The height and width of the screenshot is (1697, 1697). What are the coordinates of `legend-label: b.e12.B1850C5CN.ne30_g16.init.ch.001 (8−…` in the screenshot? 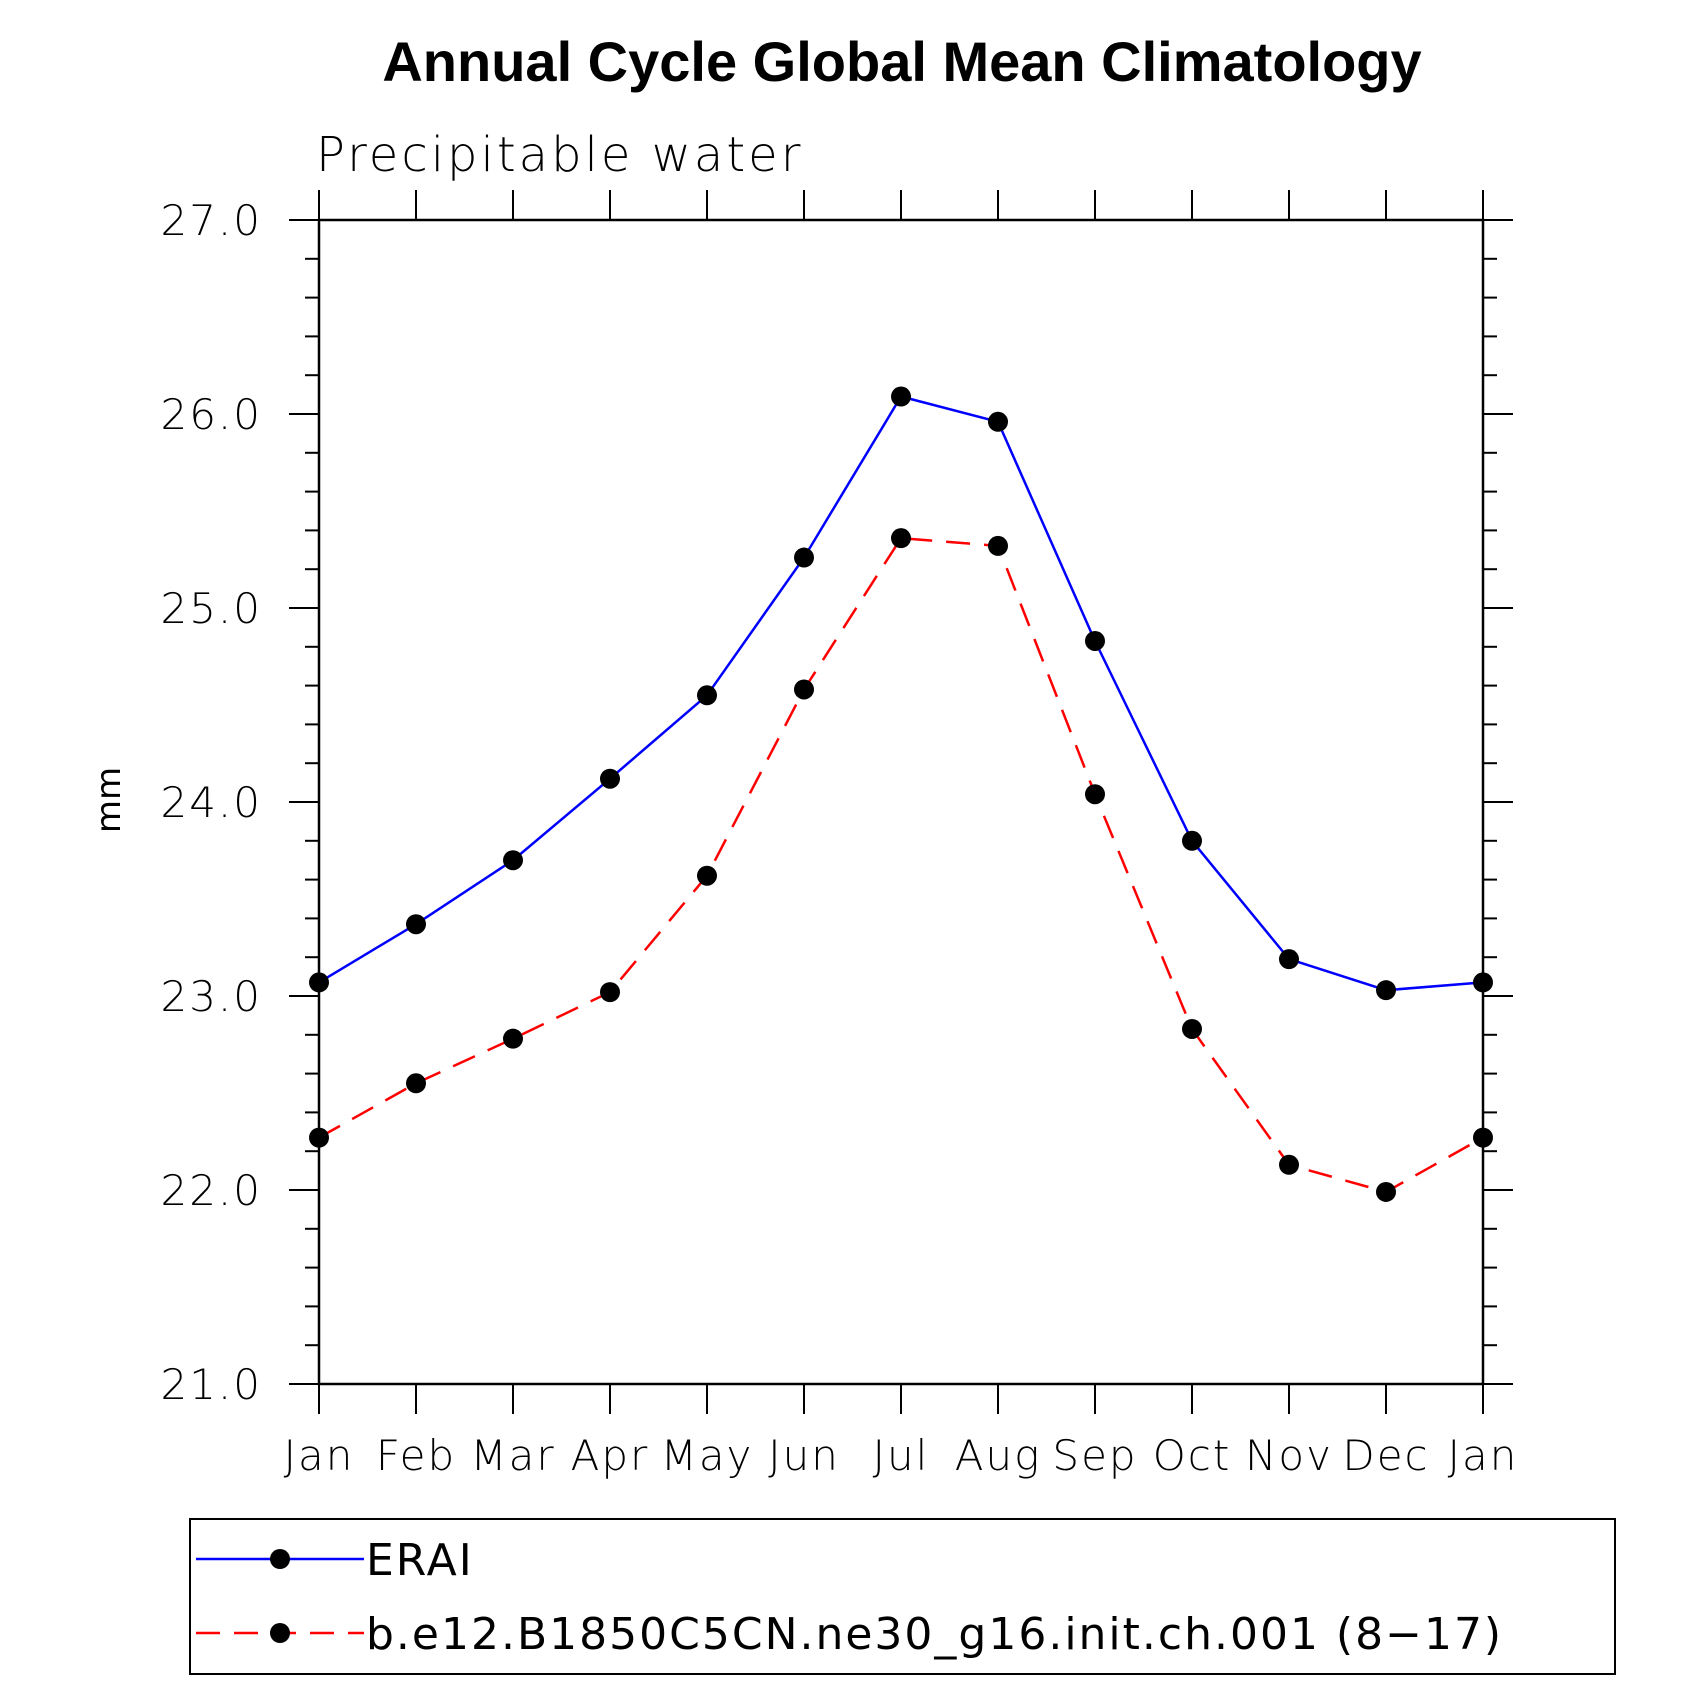 It's located at (934, 1634).